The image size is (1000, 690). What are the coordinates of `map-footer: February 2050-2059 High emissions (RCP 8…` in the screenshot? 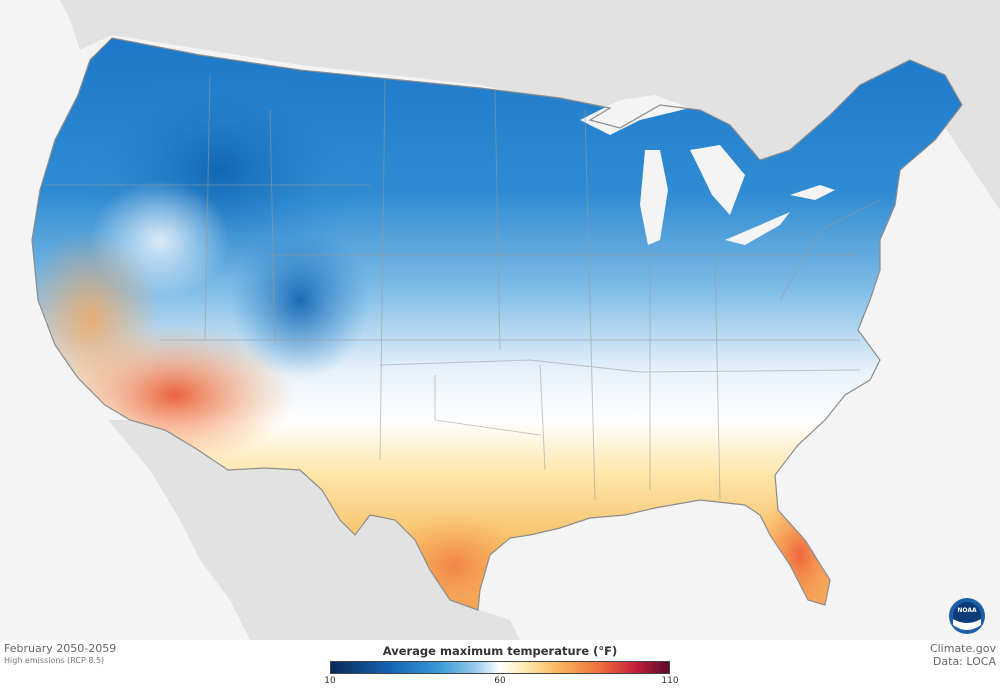 It's located at (500, 665).